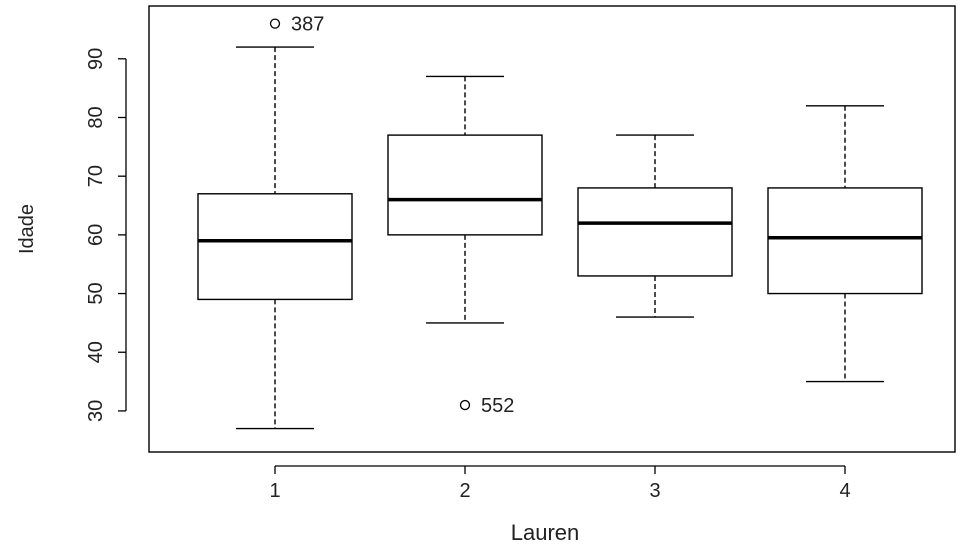 The image size is (960, 550). What do you see at coordinates (96, 117) in the screenshot?
I see `y-tick-label: 80` at bounding box center [96, 117].